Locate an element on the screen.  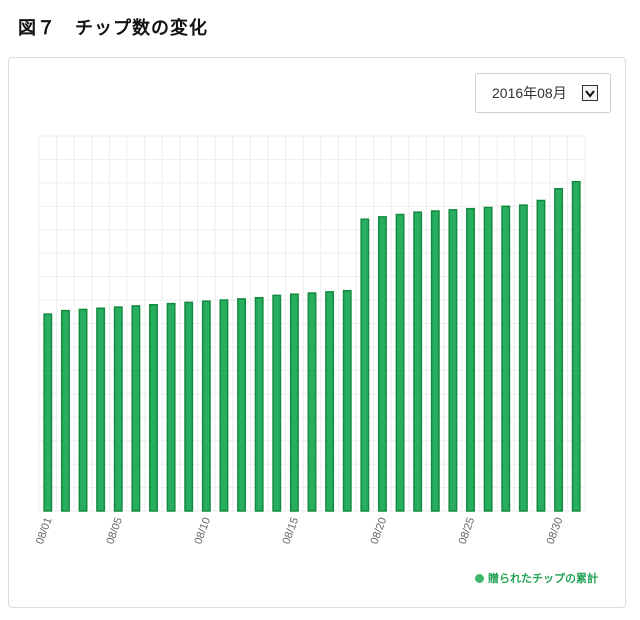
month-select: 2016年08月 is located at coordinates (543, 93).